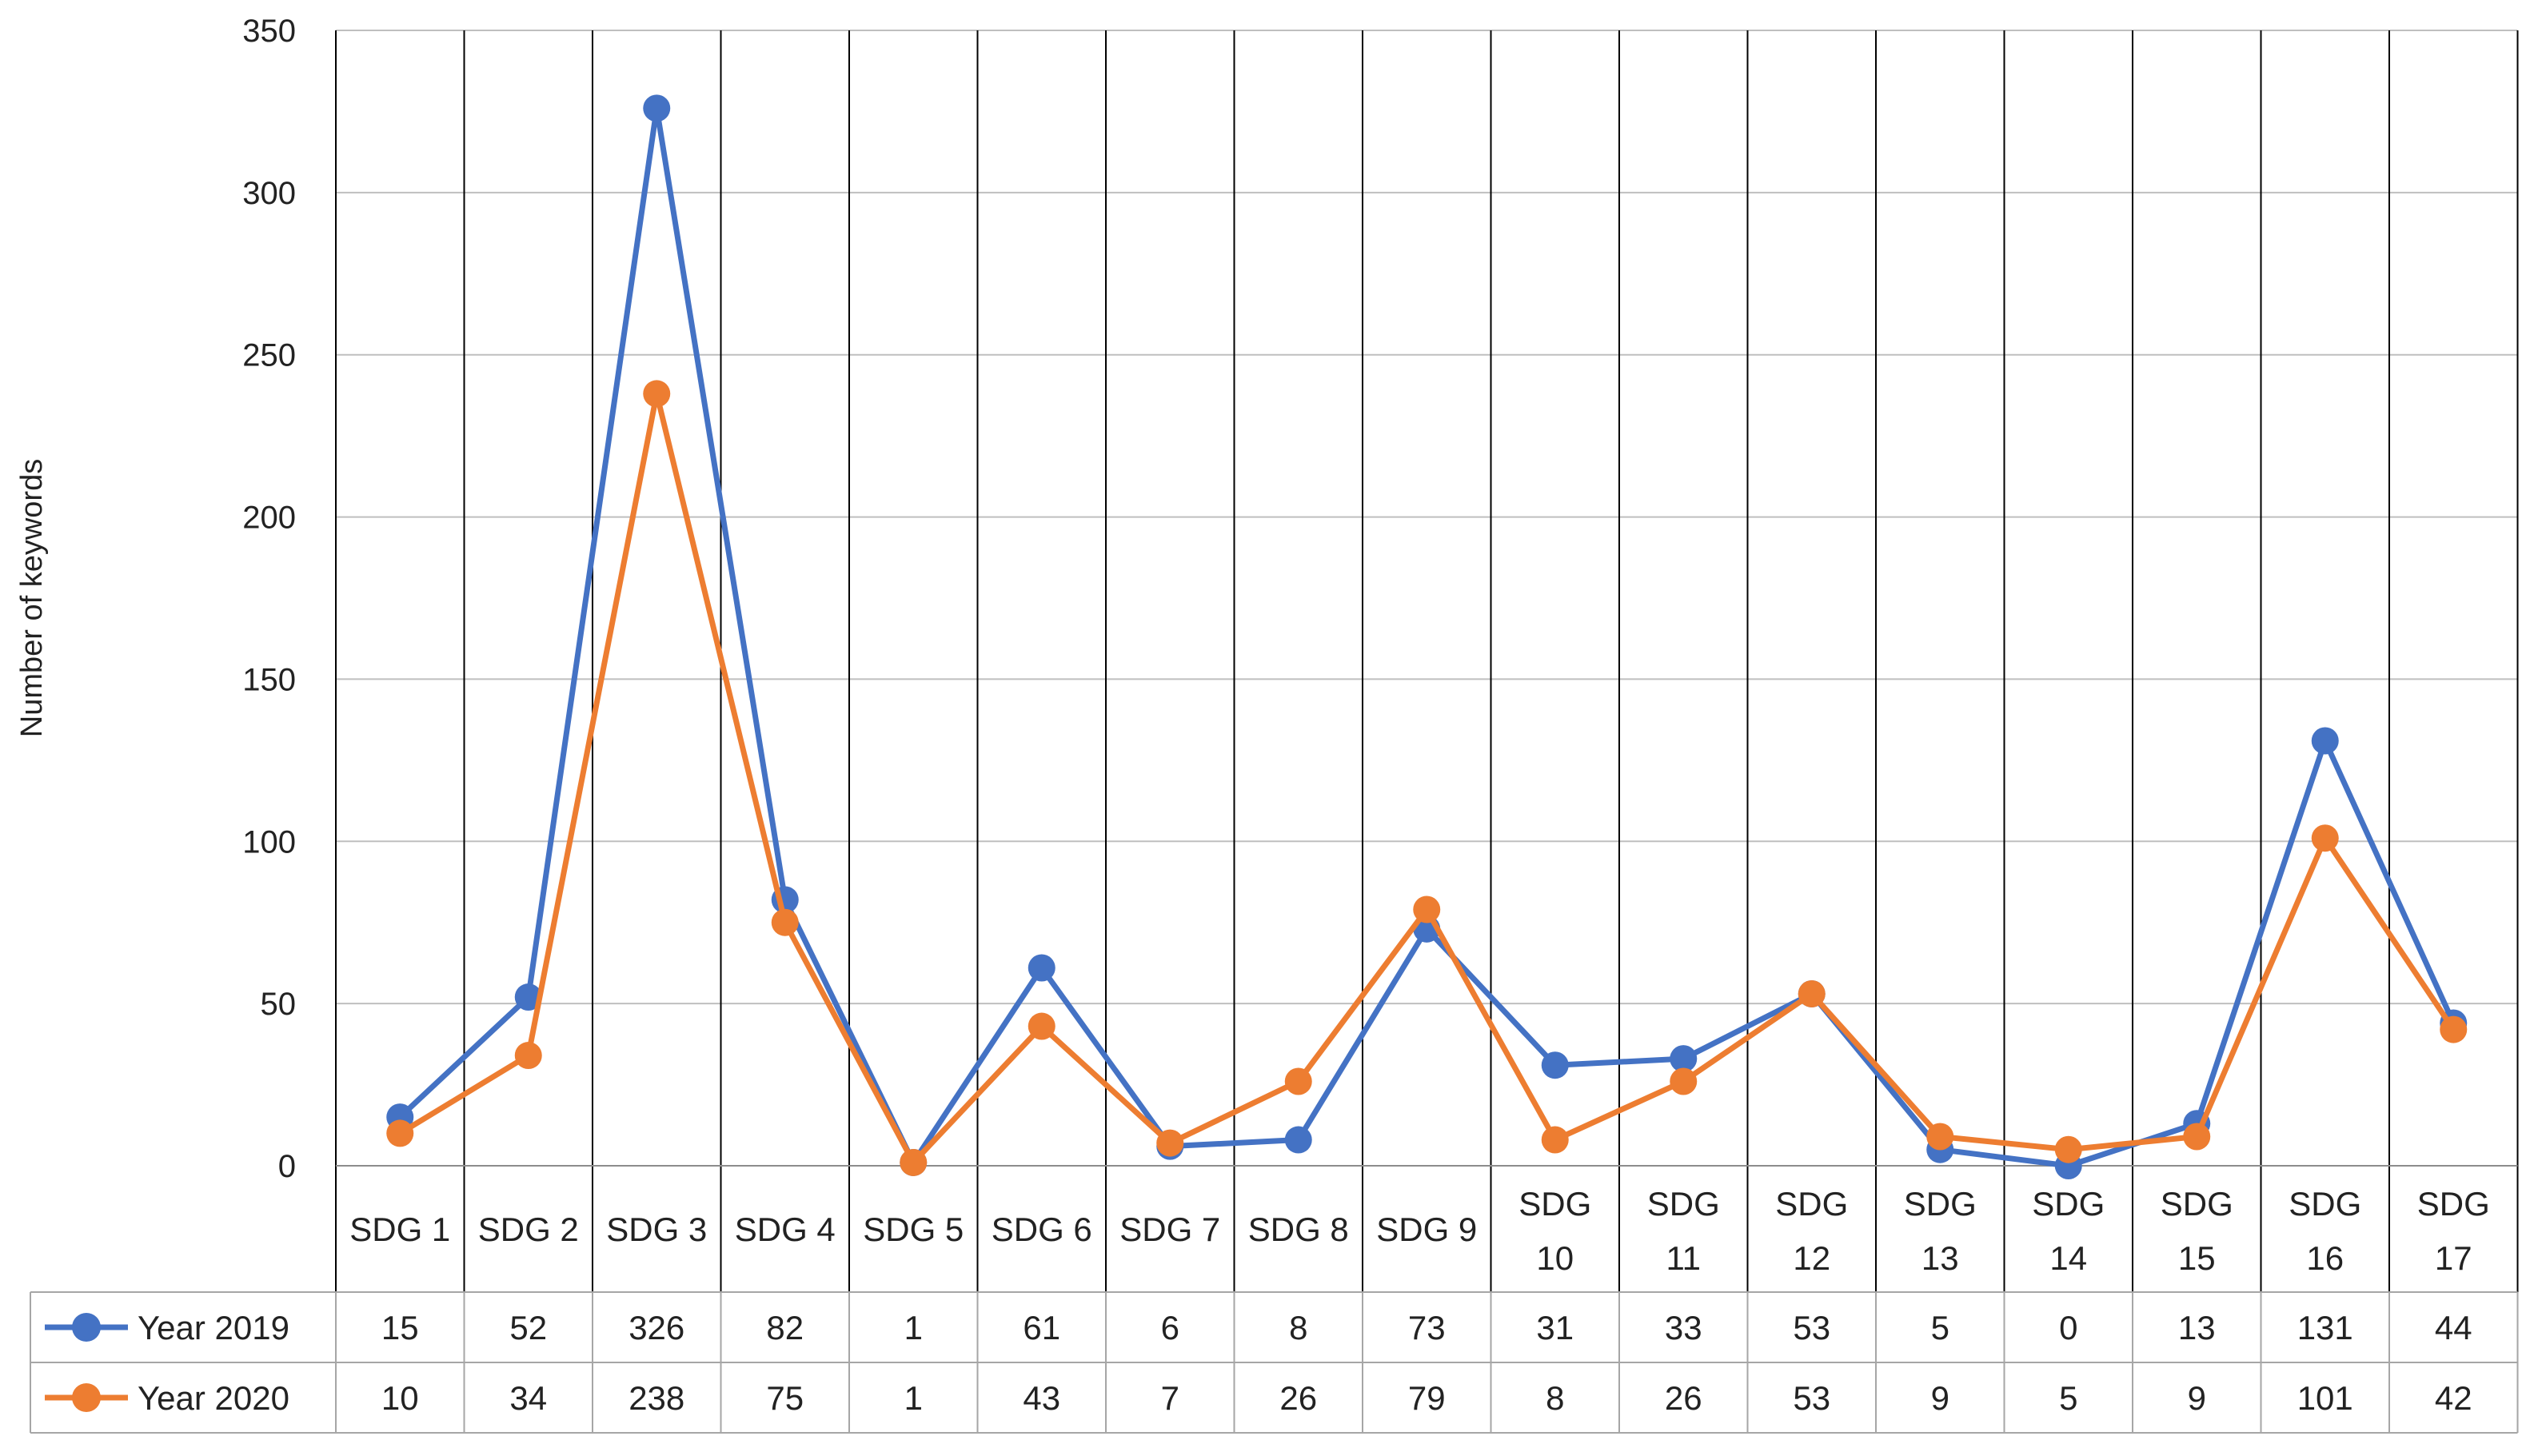  I want to click on y-tick-label: 50, so click(279, 1004).